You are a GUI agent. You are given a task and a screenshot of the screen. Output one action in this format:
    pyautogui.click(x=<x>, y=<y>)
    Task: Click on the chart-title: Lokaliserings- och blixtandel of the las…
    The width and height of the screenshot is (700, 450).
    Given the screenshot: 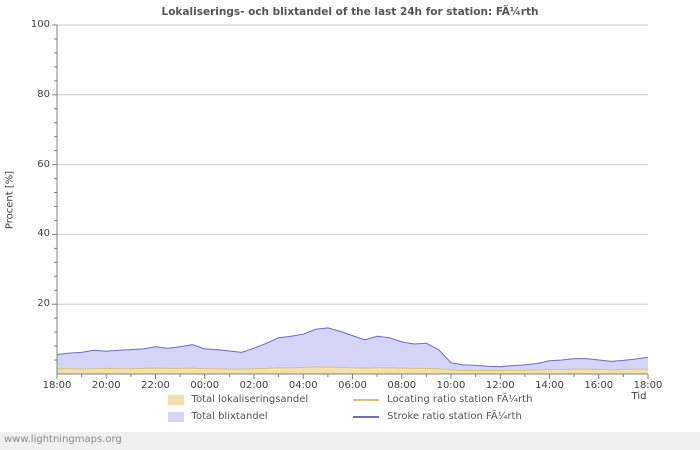 What is the action you would take?
    pyautogui.click(x=350, y=12)
    